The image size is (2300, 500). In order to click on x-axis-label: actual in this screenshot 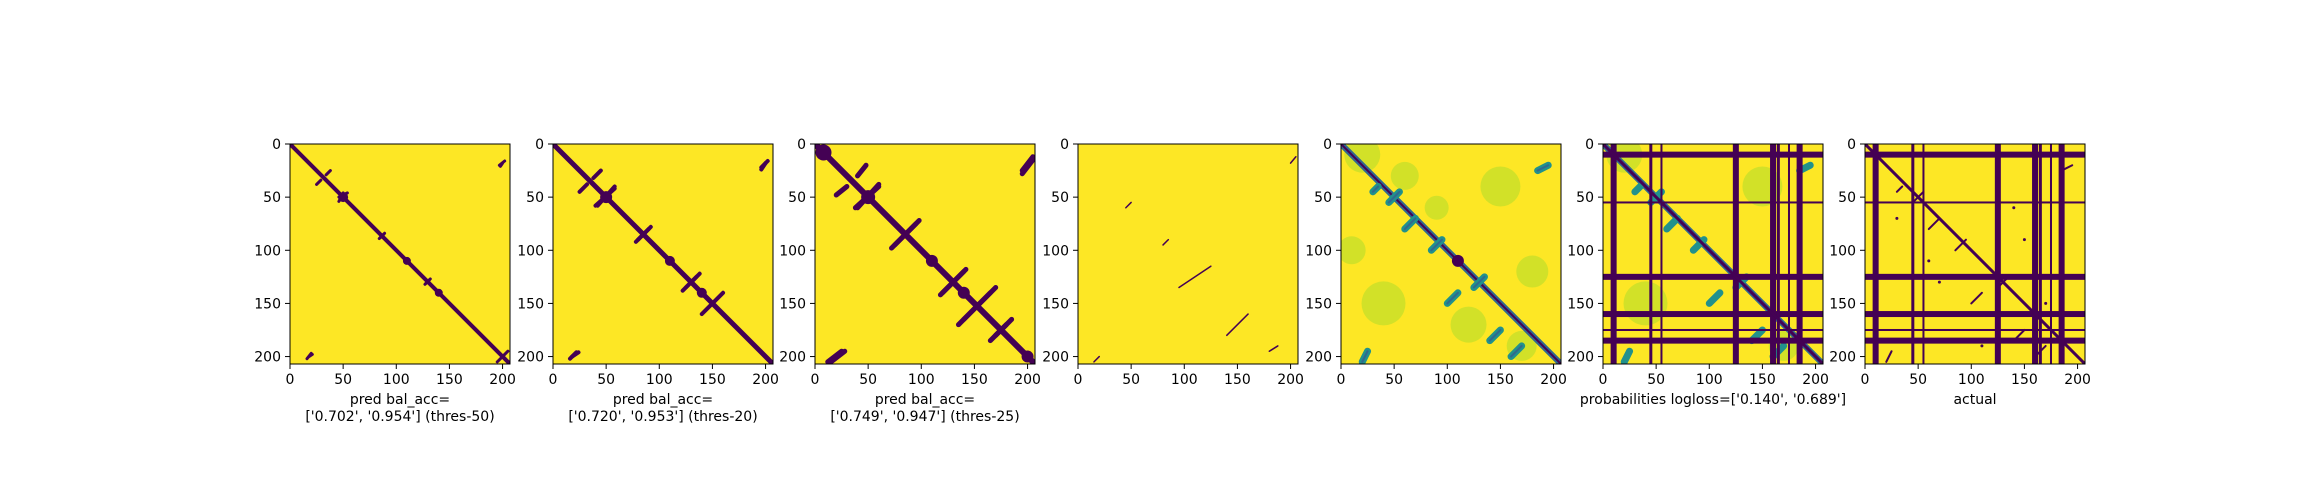, I will do `click(1974, 400)`.